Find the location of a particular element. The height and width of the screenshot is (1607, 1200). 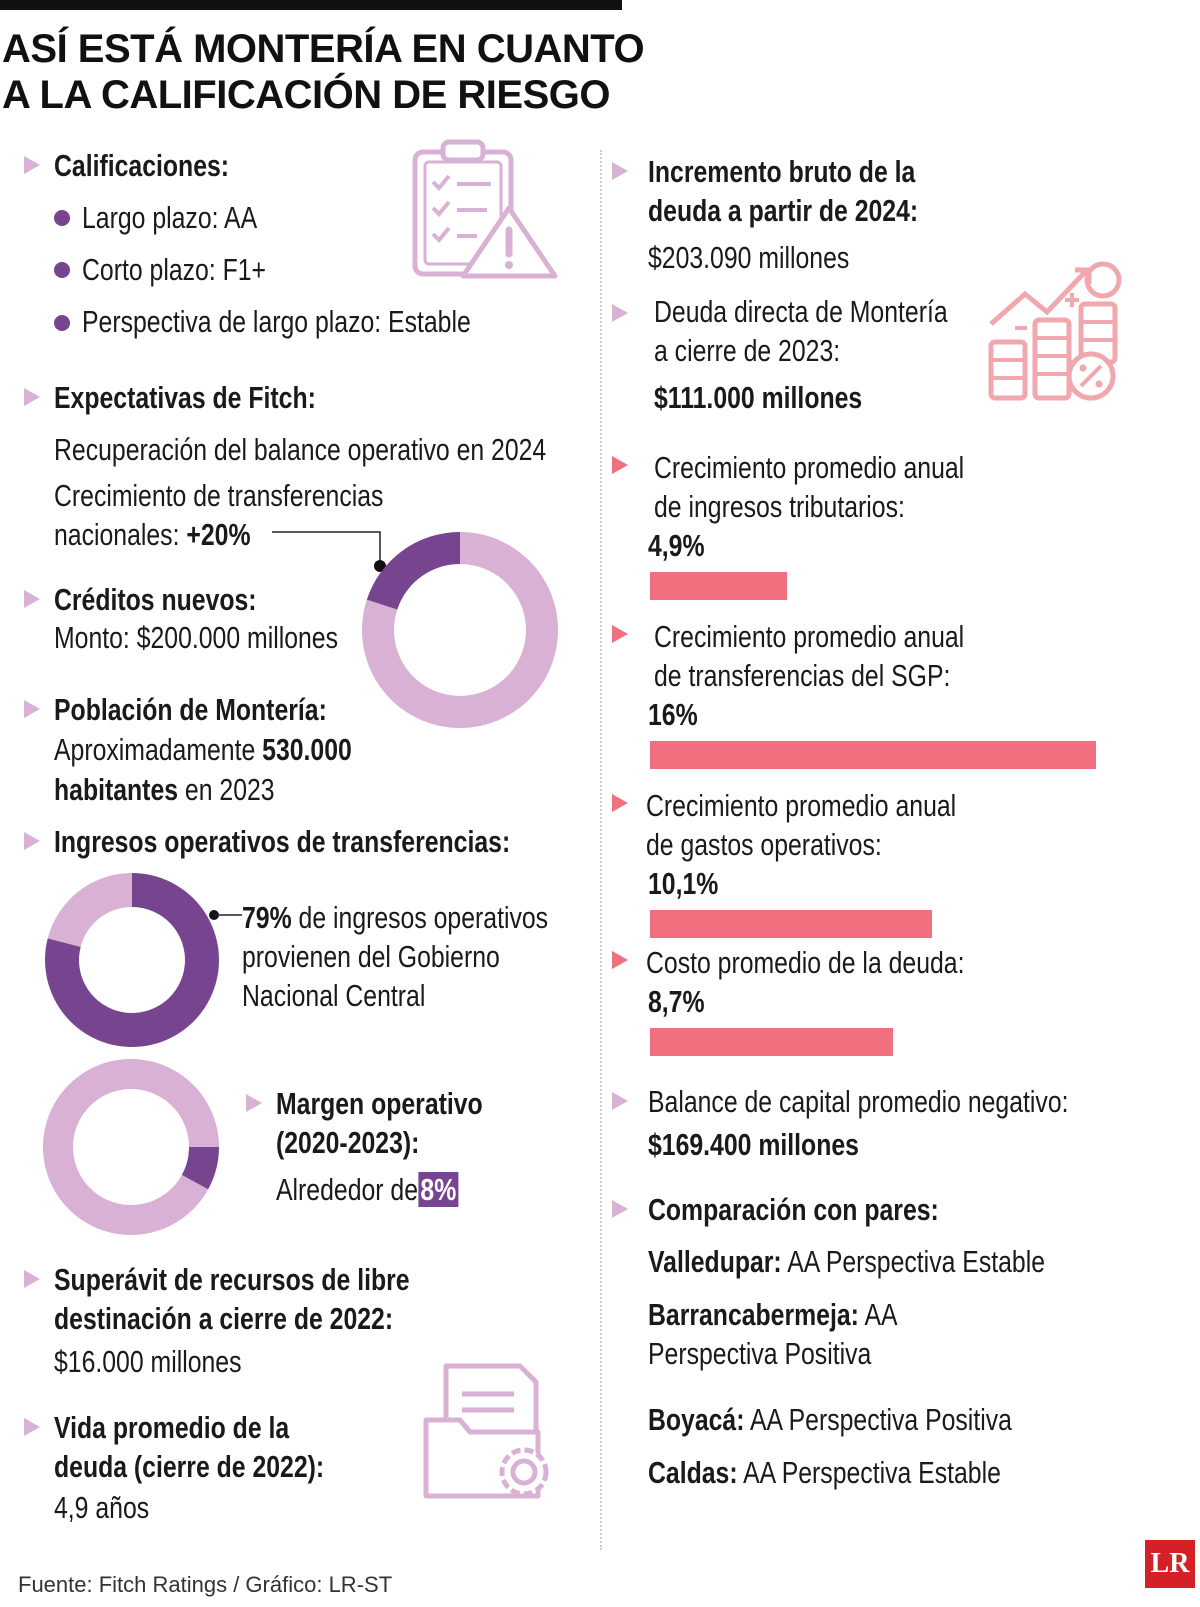

deuda-line-2: a cierre de 2023: is located at coordinates (747, 350).